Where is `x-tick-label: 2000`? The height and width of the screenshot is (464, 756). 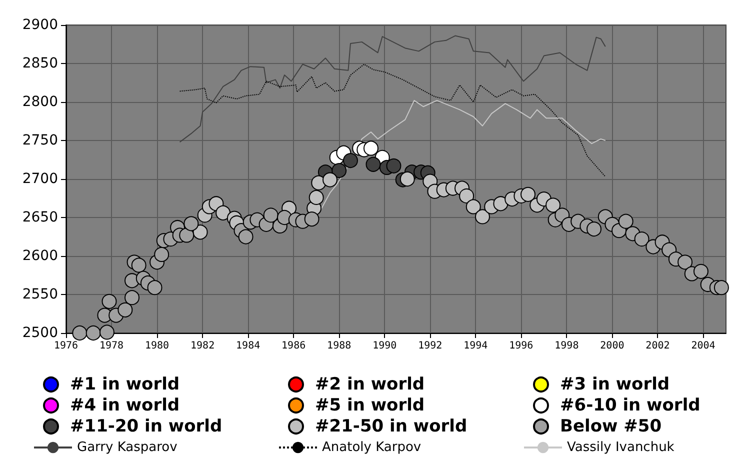 x-tick-label: 2000 is located at coordinates (612, 346).